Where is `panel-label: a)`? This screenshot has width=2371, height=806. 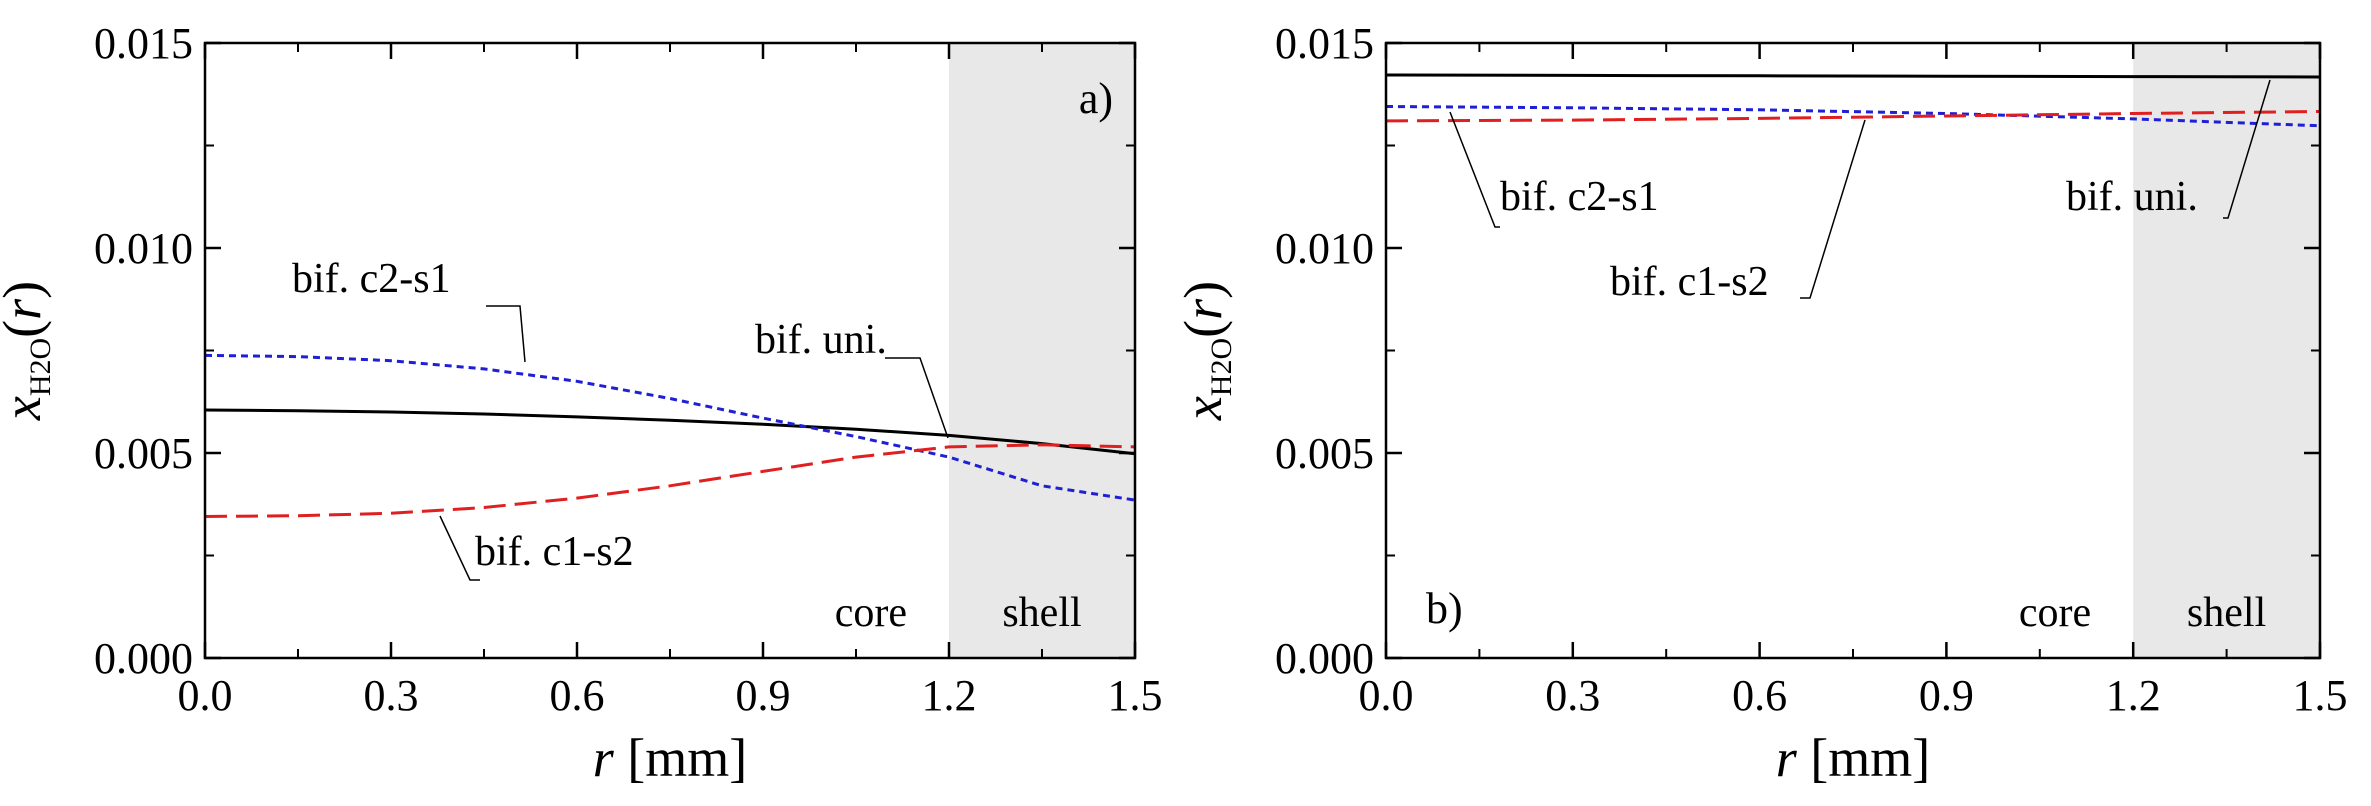
panel-label: a) is located at coordinates (1096, 98).